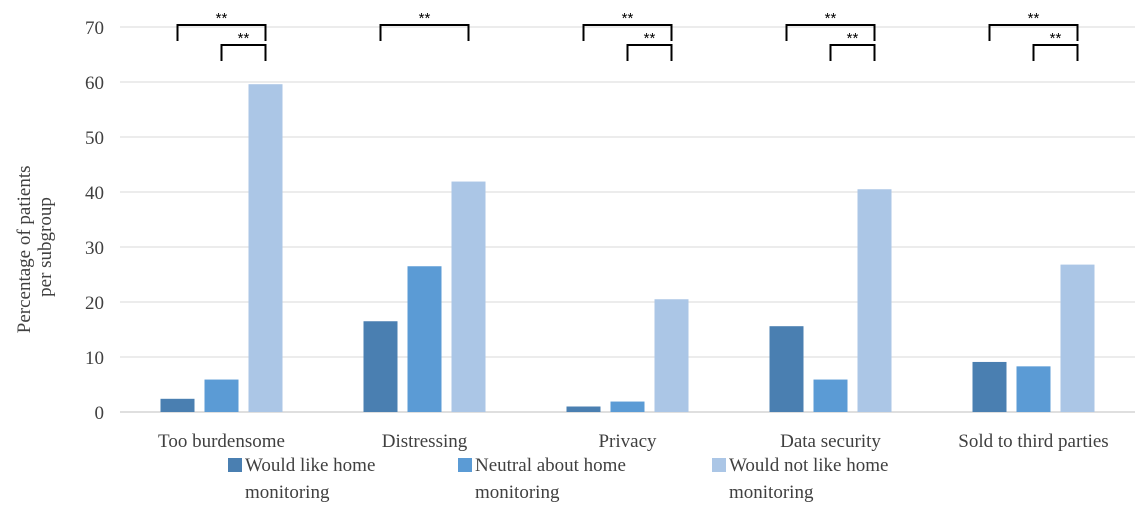 The width and height of the screenshot is (1135, 532). What do you see at coordinates (719, 465) in the screenshot?
I see `legend-swatch-would-not-like` at bounding box center [719, 465].